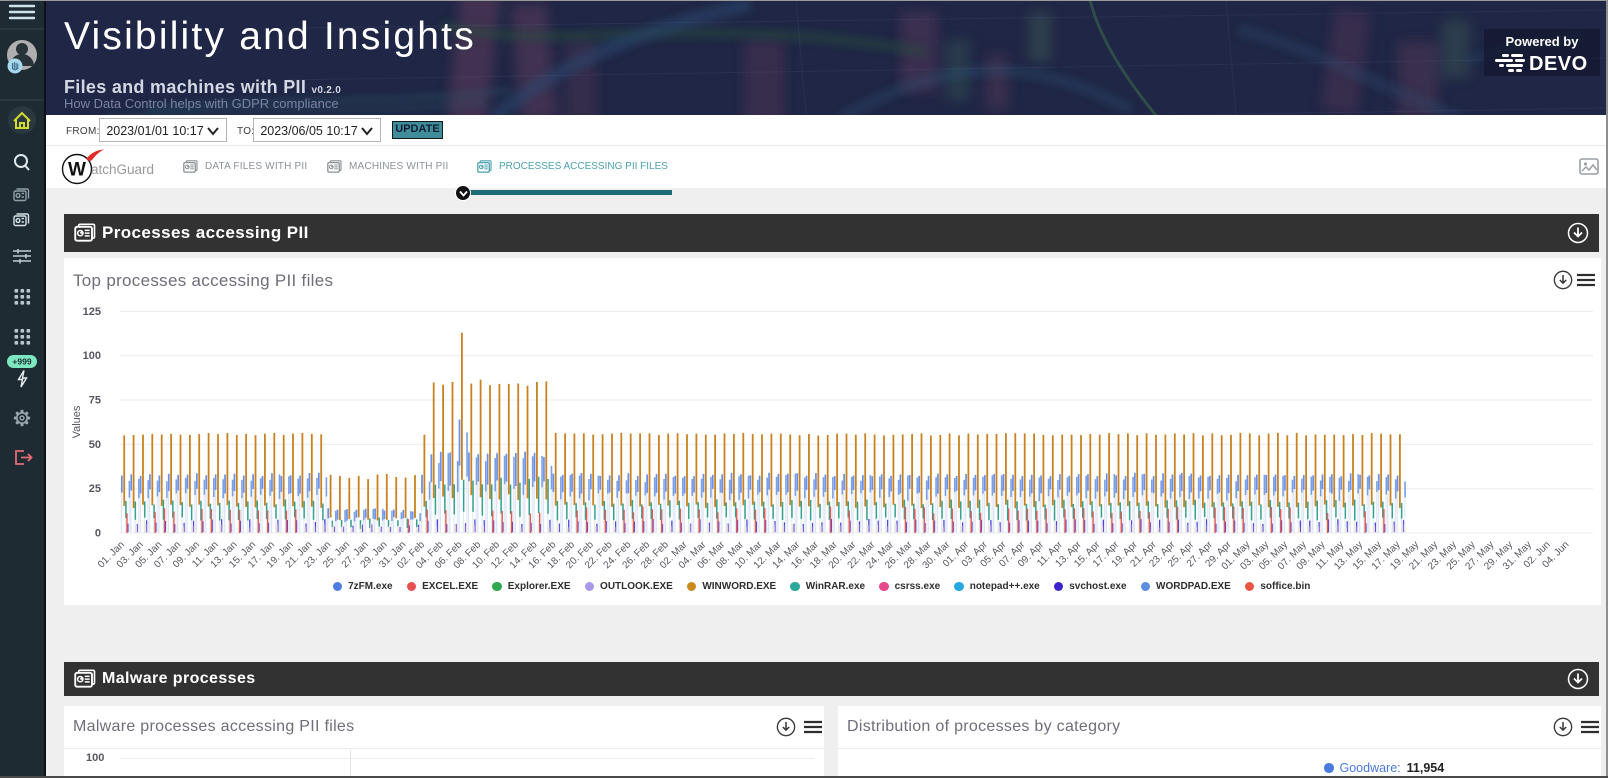 The height and width of the screenshot is (778, 1608). Describe the element at coordinates (95, 489) in the screenshot. I see `svg-text: 25` at that location.